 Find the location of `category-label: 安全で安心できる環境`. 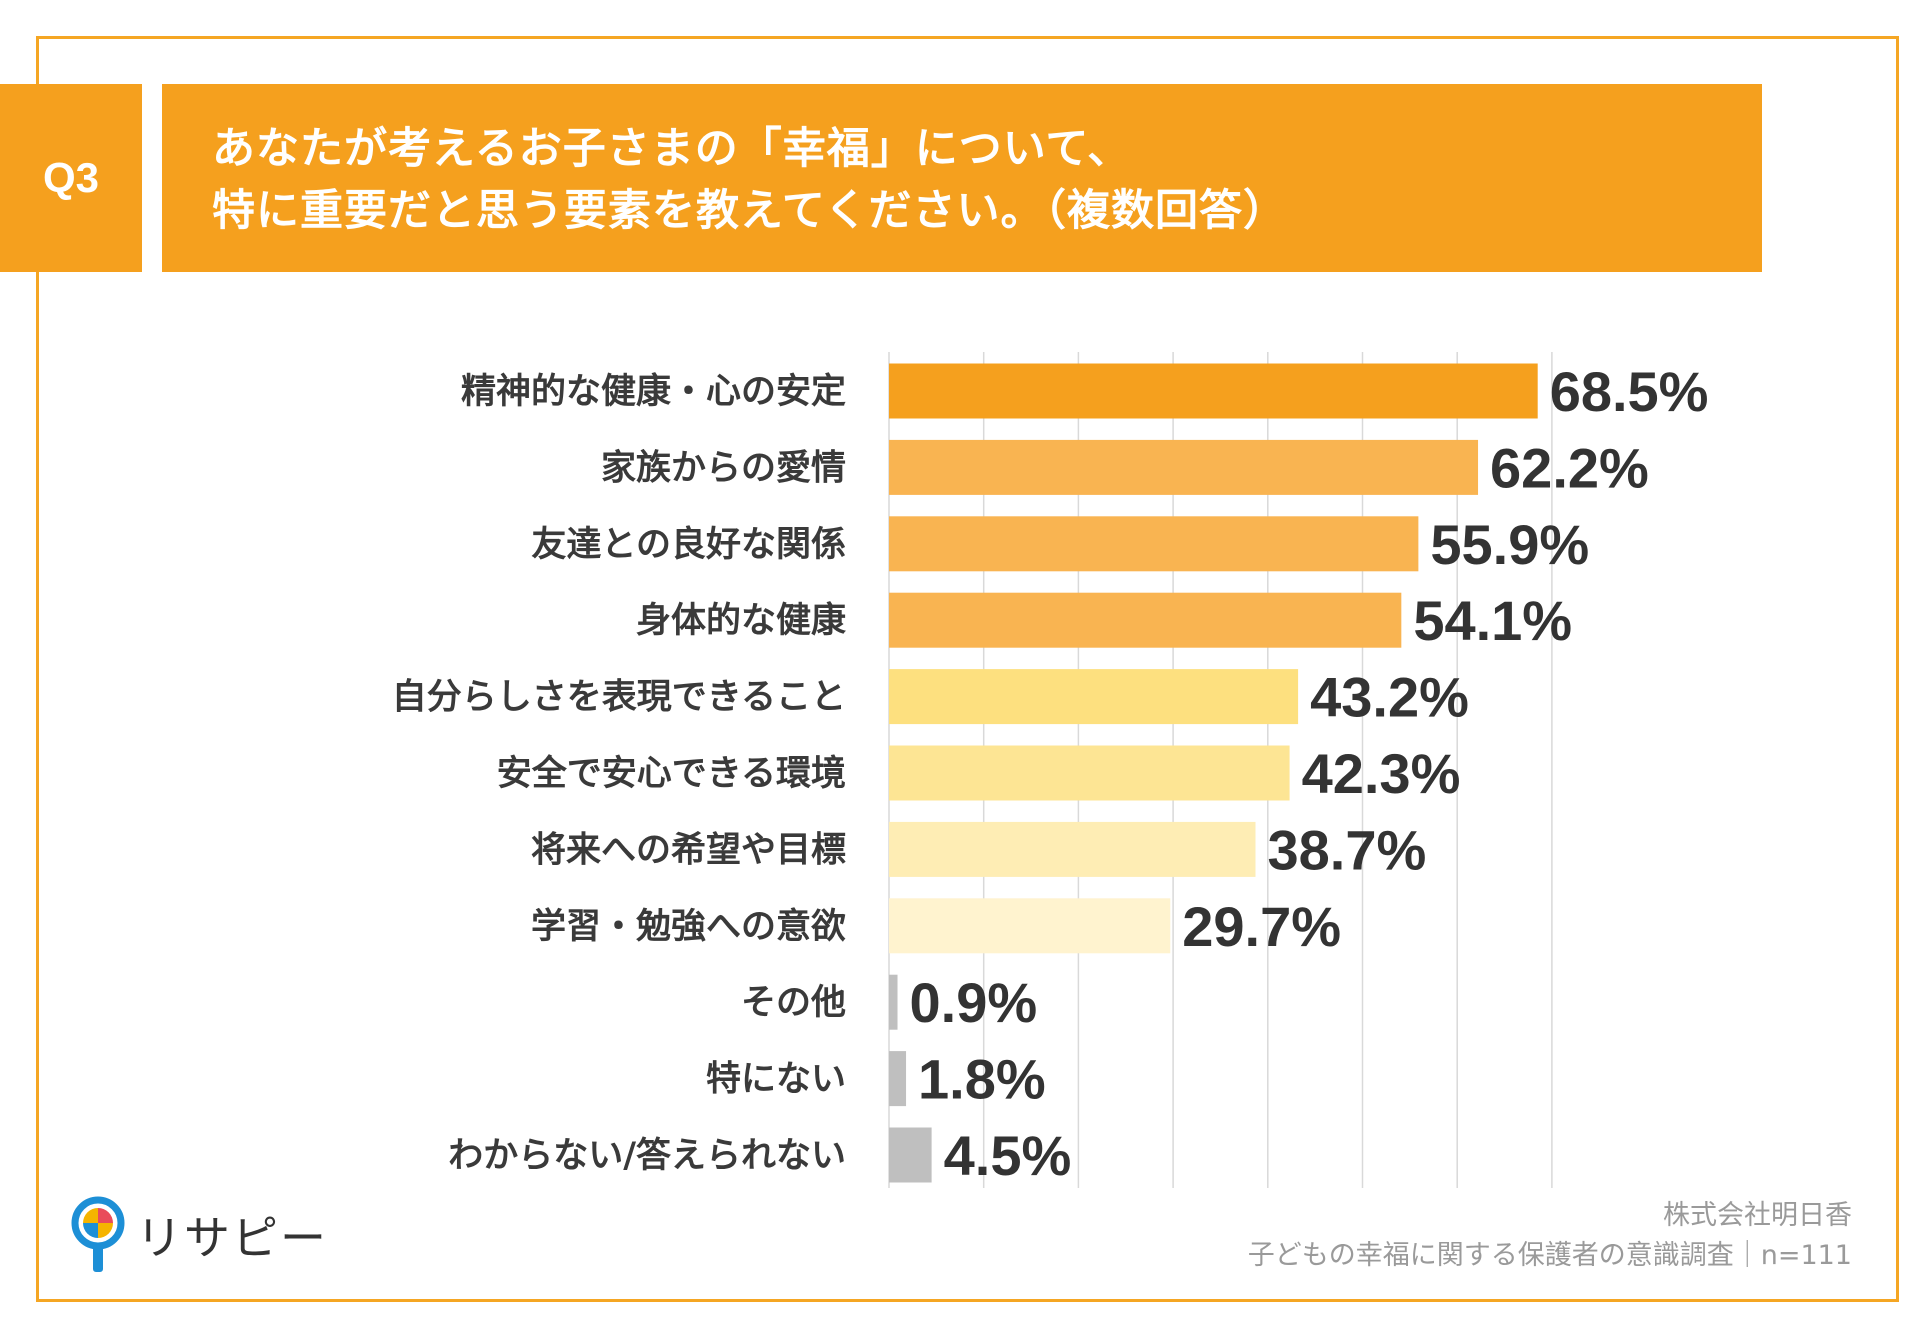

category-label: 安全で安心できる環境 is located at coordinates (671, 773).